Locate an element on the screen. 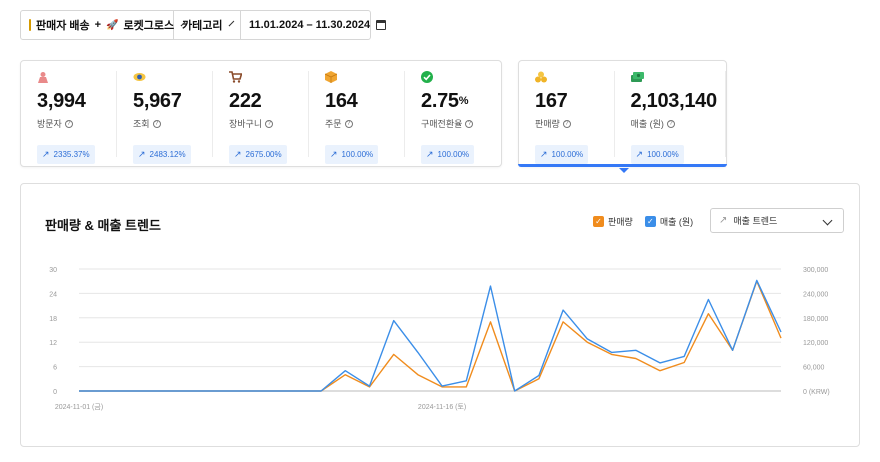  legend-toggle-revenue: ✓ 매출 (원) is located at coordinates (669, 221).